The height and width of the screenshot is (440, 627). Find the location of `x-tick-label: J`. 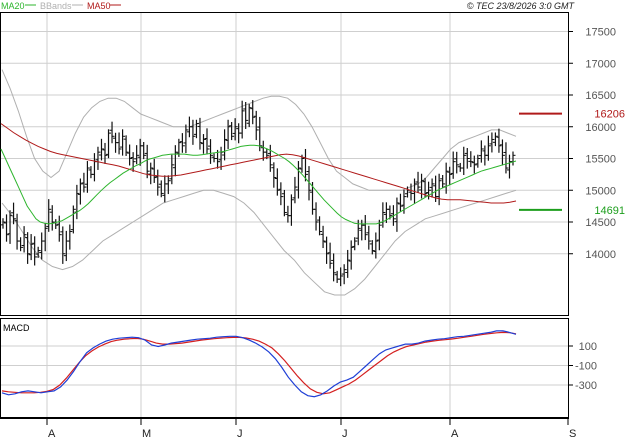

x-tick-label: J is located at coordinates (345, 434).